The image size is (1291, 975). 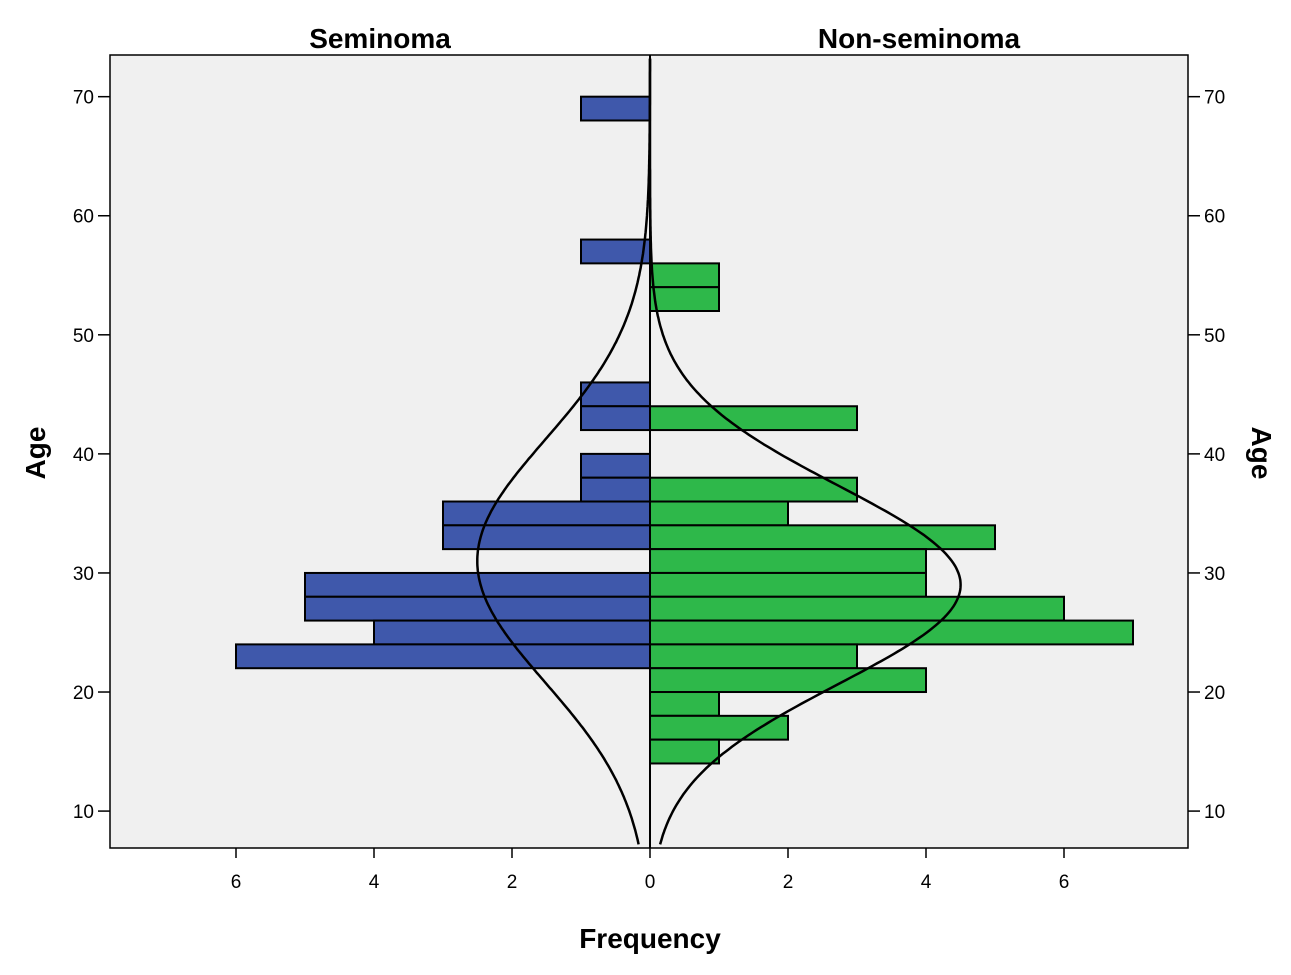 I want to click on y-tick-label-right: 60, so click(x=1214, y=217).